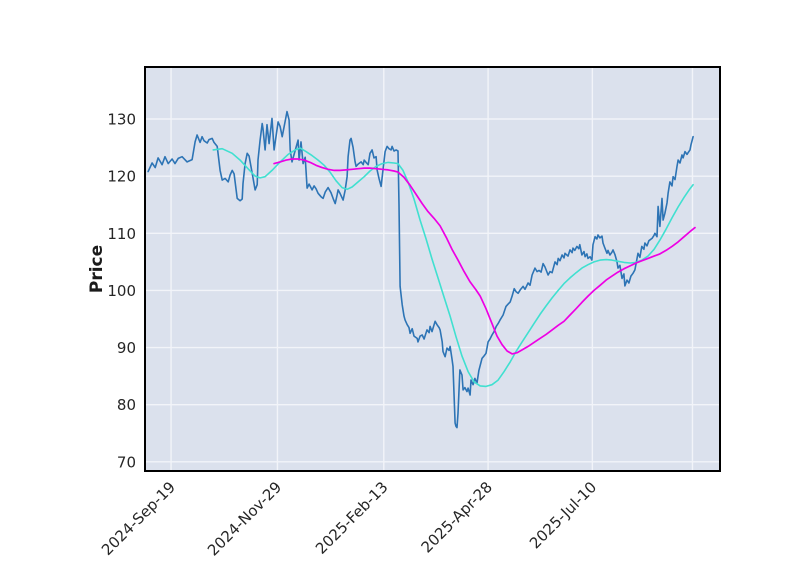 The height and width of the screenshot is (575, 800). What do you see at coordinates (121, 234) in the screenshot?
I see `y-tick-label-110: 110` at bounding box center [121, 234].